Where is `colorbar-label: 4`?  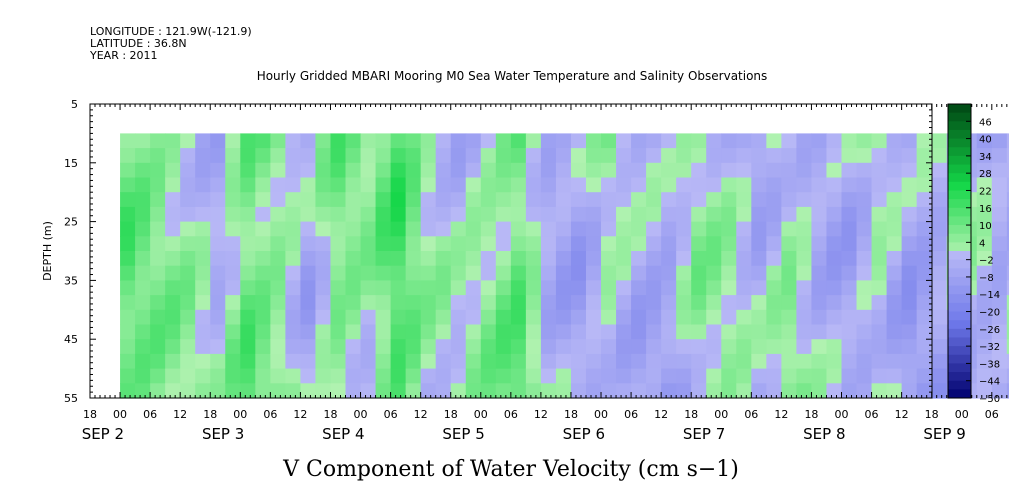
colorbar-label: 4 is located at coordinates (982, 243).